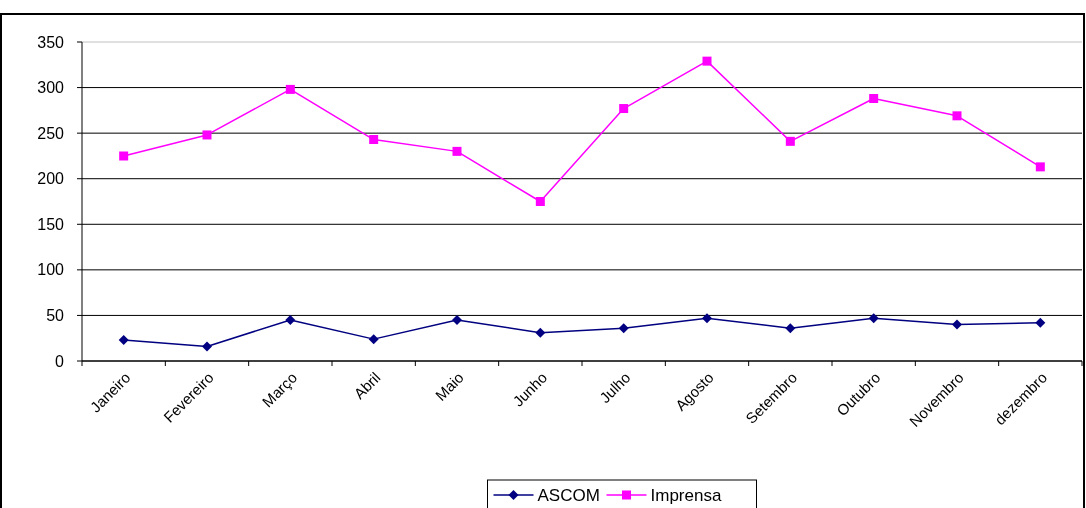 This screenshot has width=1086, height=508. What do you see at coordinates (686, 495) in the screenshot?
I see `legend-label: Imprensa` at bounding box center [686, 495].